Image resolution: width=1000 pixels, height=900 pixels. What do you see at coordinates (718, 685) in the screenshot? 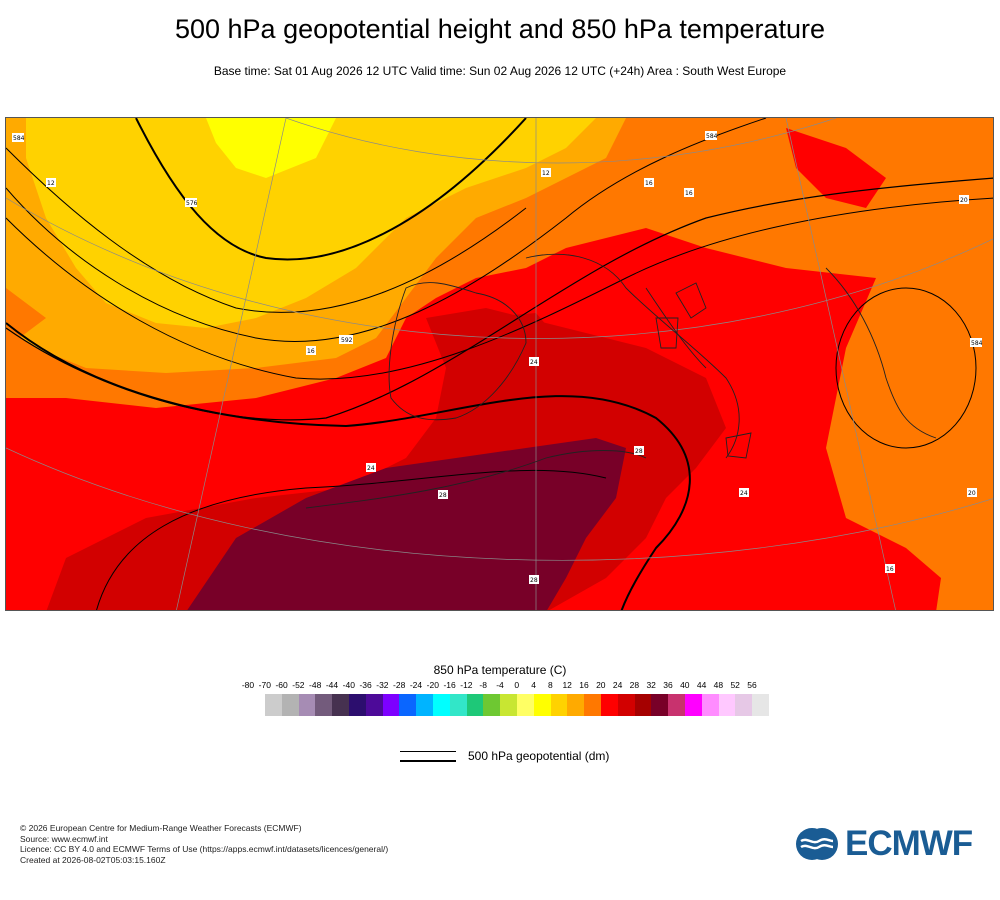
I see `tick-label: 48` at bounding box center [718, 685].